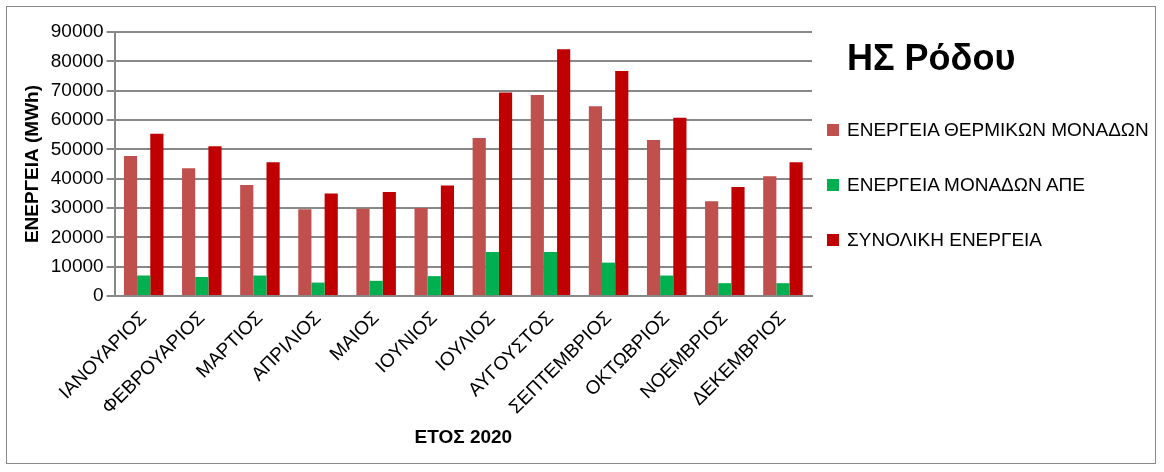 This screenshot has height=472, width=1164. What do you see at coordinates (463, 436) in the screenshot?
I see `x-axis-title: ΕΤΟΣ 2020` at bounding box center [463, 436].